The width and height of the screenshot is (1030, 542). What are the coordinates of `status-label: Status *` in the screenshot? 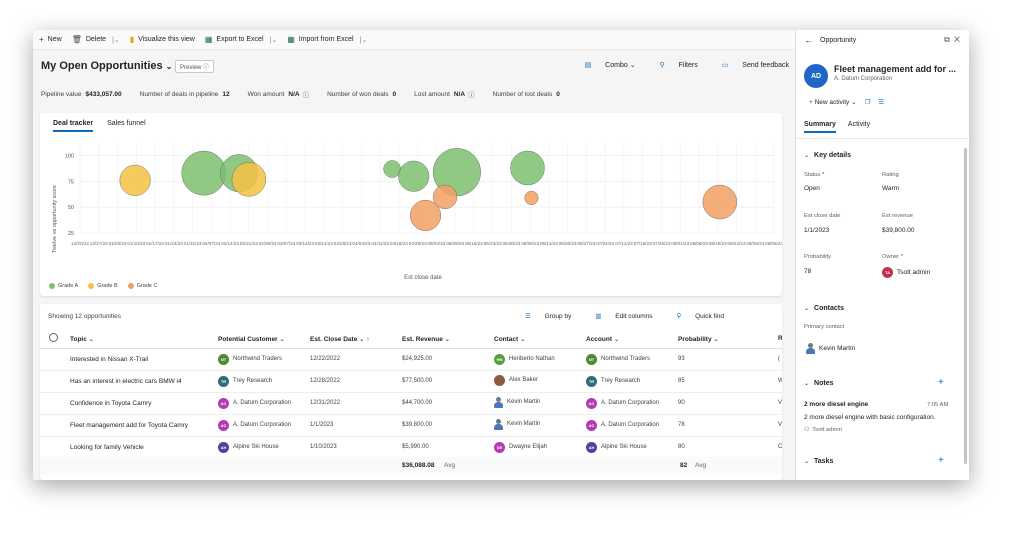 It's located at (814, 175).